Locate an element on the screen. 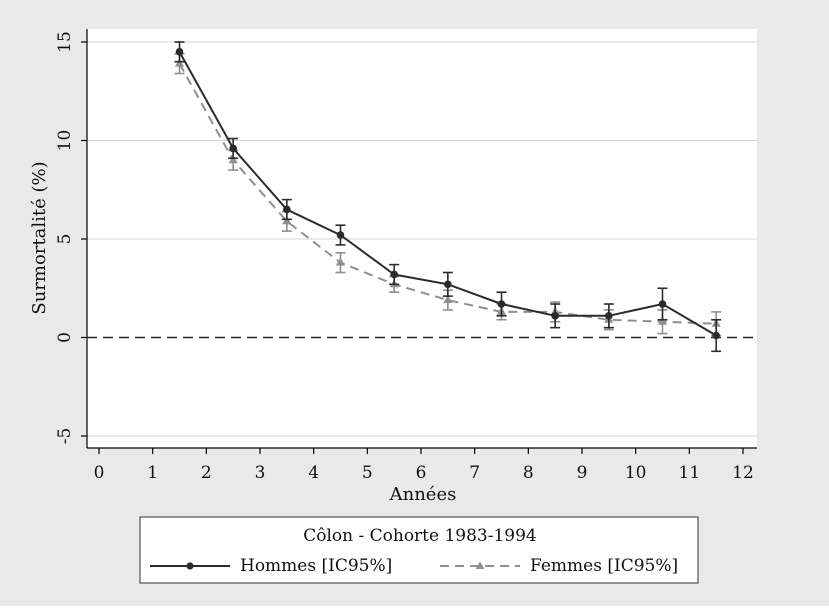 This screenshot has height=611, width=829. legend-box is located at coordinates (419, 550).